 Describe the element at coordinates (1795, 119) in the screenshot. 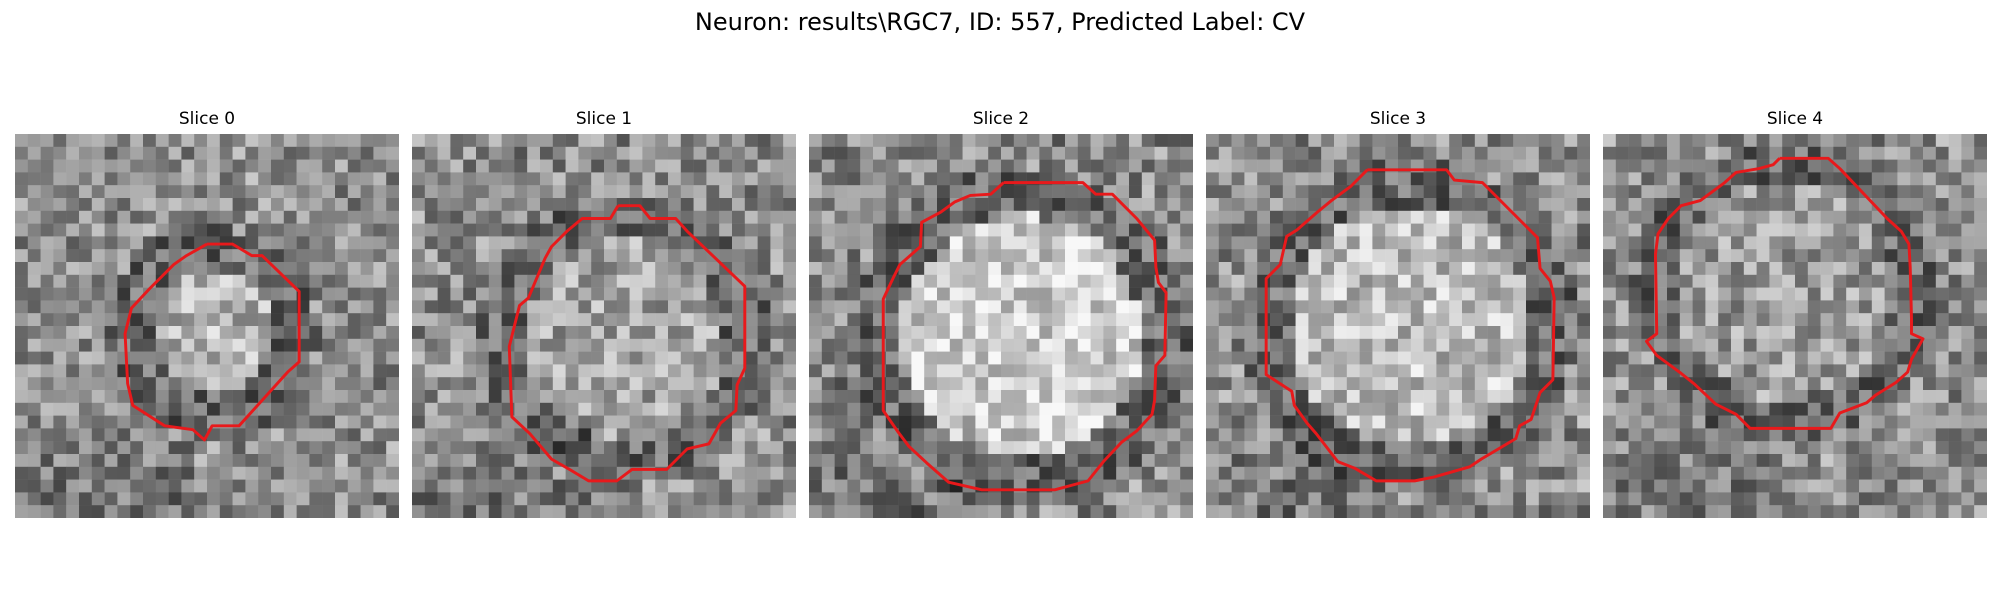

I see `slice-title-4: Slice 4` at that location.